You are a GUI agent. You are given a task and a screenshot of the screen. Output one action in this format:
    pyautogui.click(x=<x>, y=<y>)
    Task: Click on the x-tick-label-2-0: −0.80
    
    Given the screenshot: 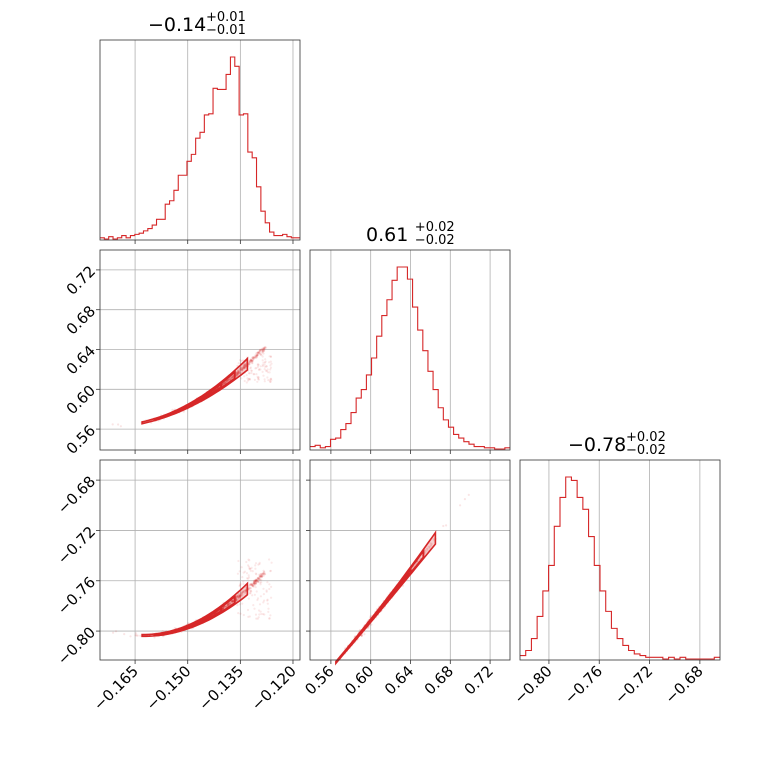 What is the action you would take?
    pyautogui.click(x=533, y=684)
    